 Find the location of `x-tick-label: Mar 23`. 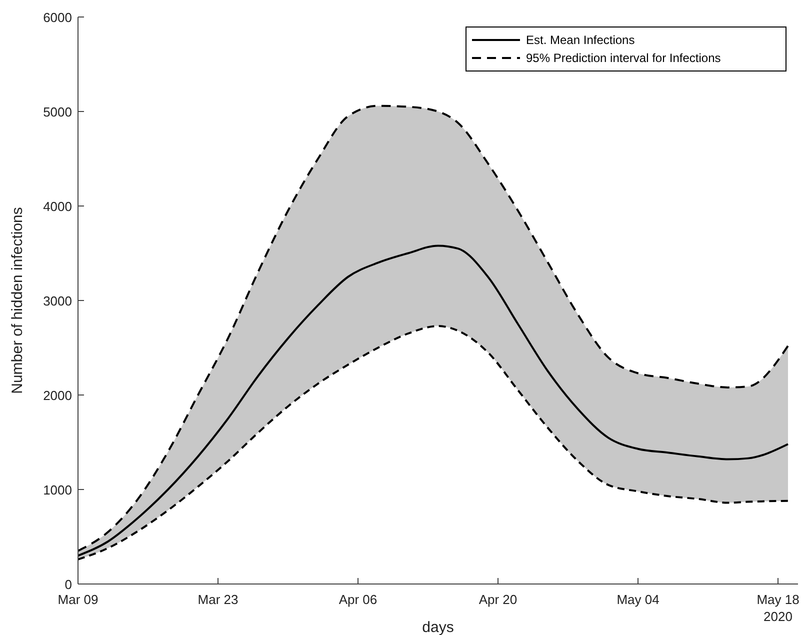

x-tick-label: Mar 23 is located at coordinates (218, 599).